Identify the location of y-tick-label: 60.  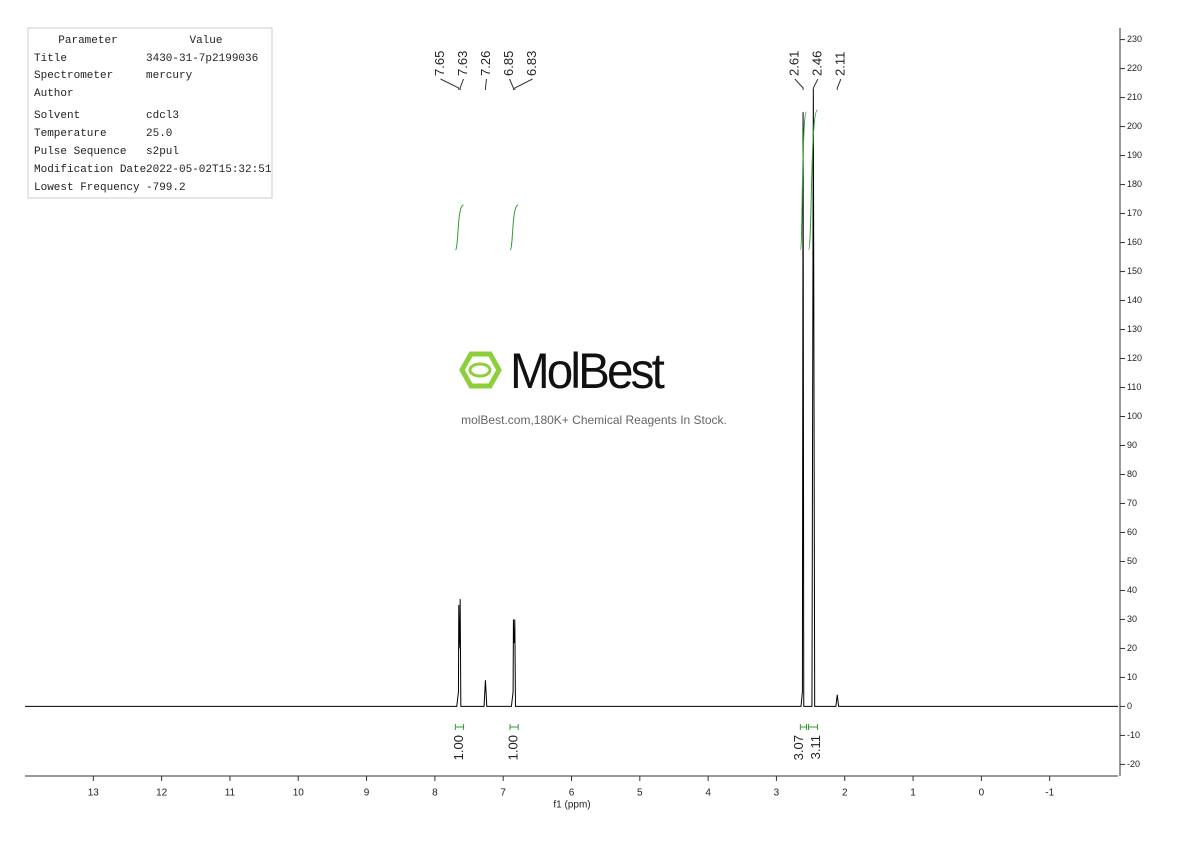
(1132, 532).